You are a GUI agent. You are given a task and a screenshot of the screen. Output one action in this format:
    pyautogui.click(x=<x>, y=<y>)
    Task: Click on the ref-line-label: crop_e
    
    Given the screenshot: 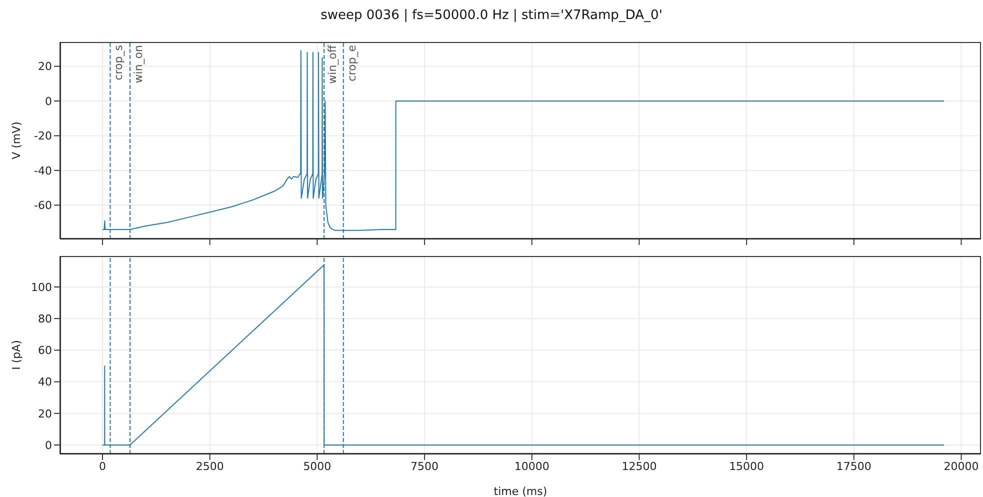 What is the action you would take?
    pyautogui.click(x=351, y=63)
    